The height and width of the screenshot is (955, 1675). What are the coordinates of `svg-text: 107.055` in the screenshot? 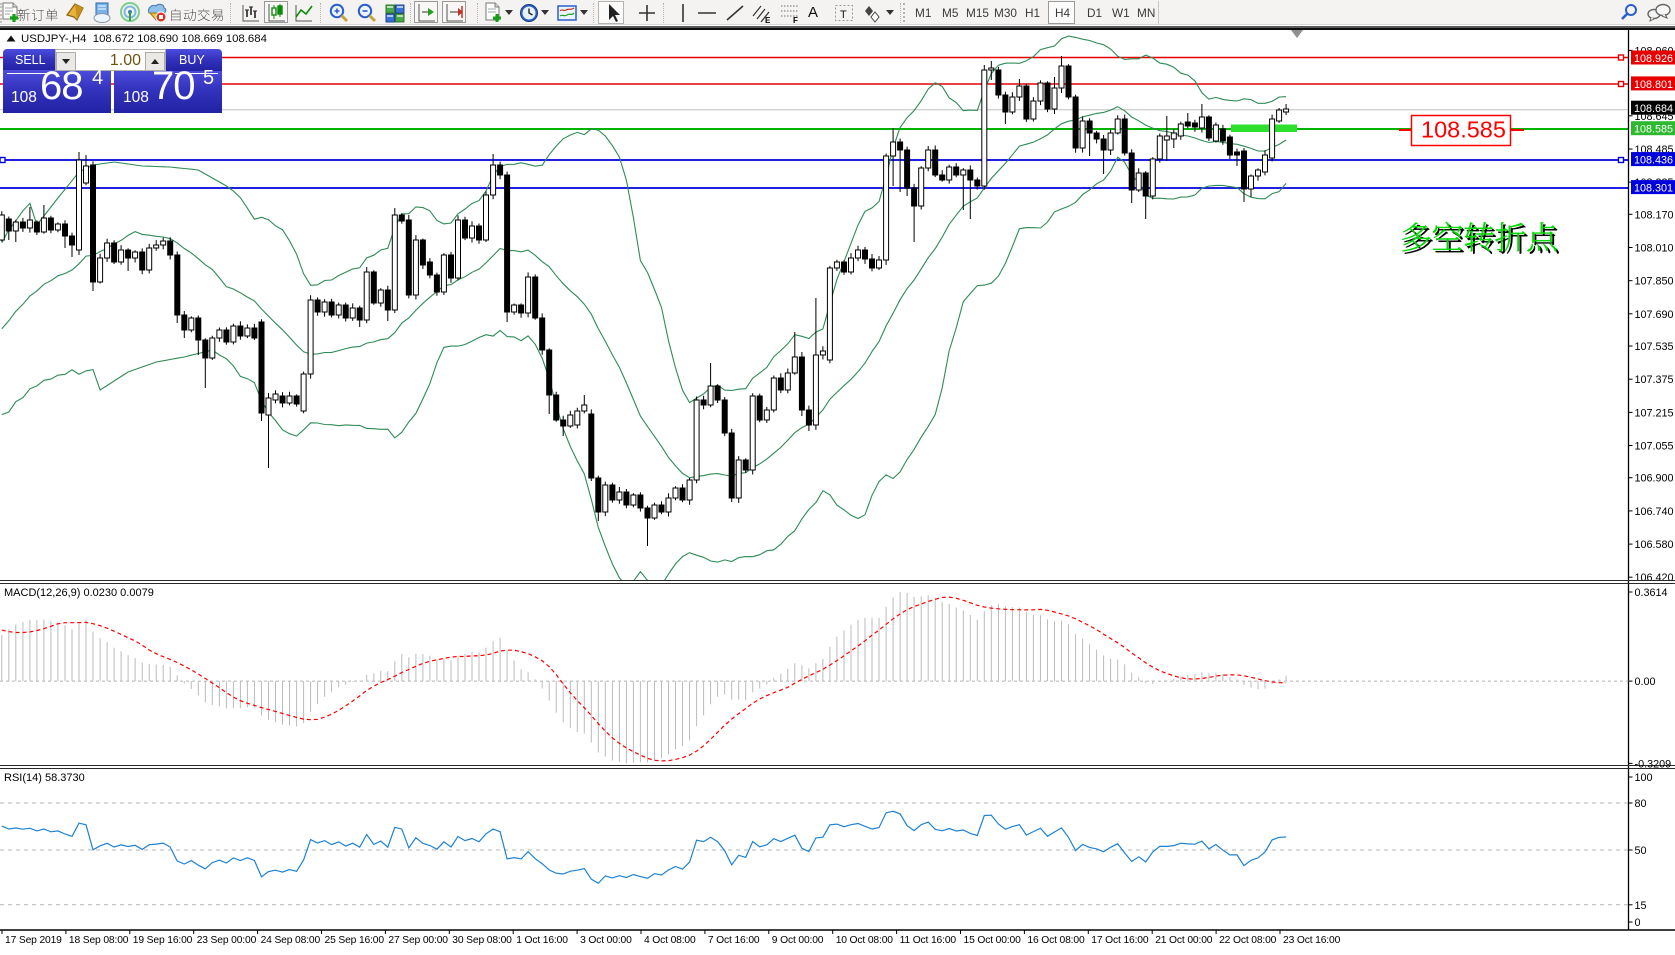 It's located at (1654, 447).